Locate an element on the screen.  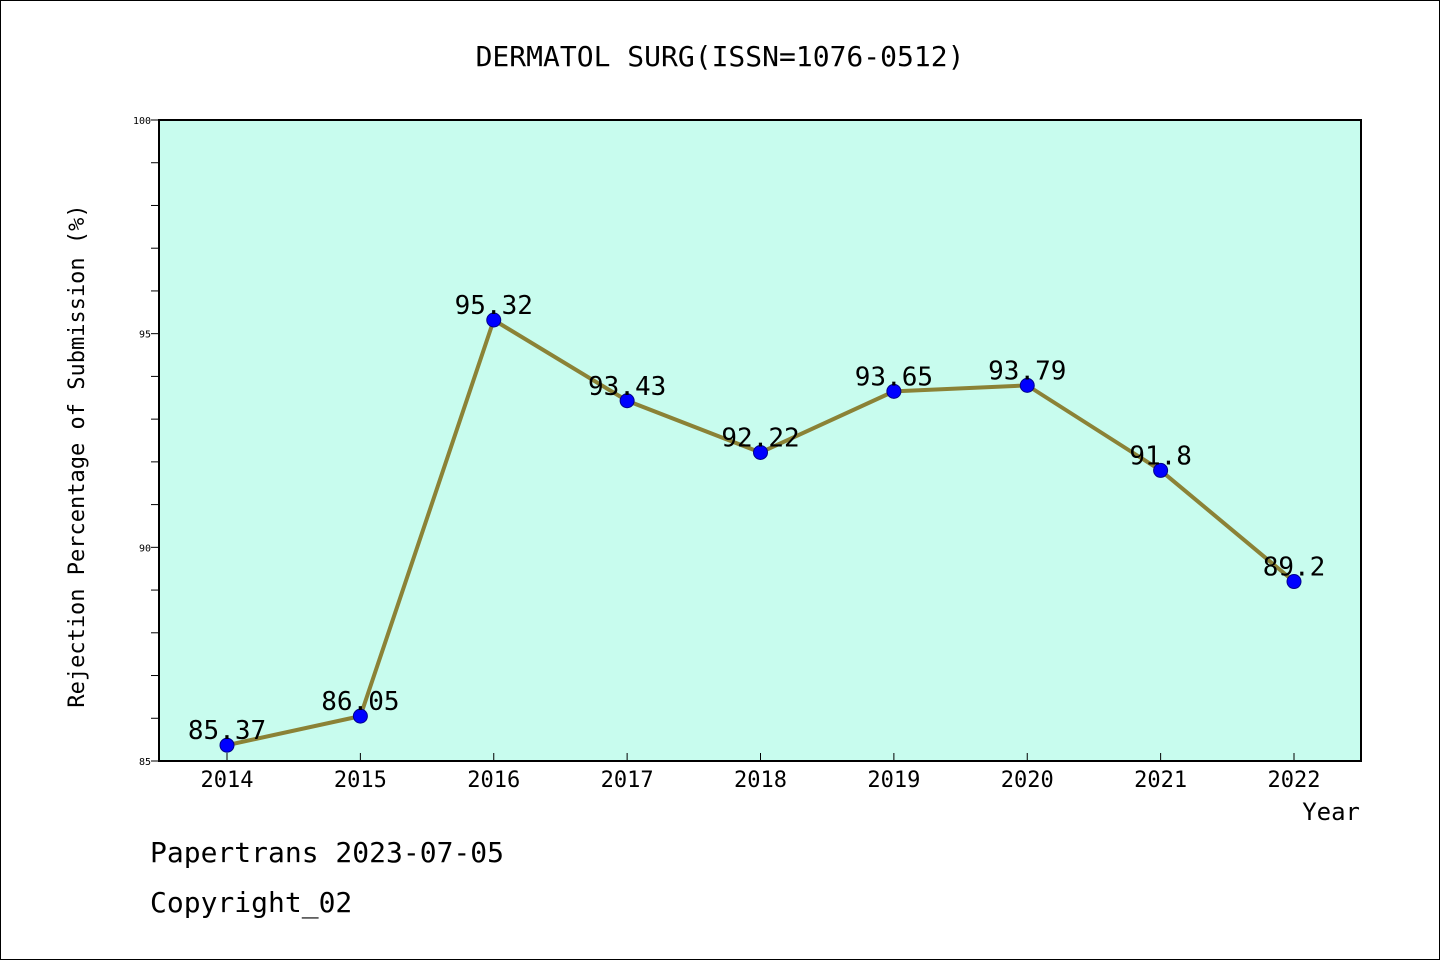
x-tick-label: 2014 is located at coordinates (227, 780).